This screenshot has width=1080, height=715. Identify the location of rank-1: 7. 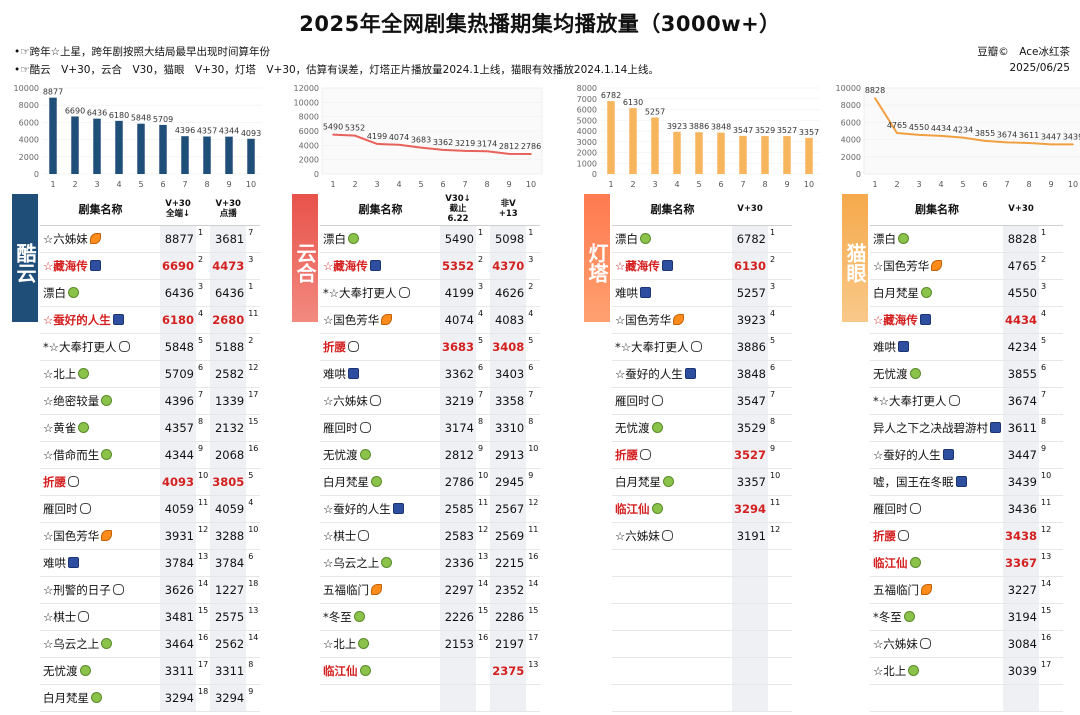
(775, 401).